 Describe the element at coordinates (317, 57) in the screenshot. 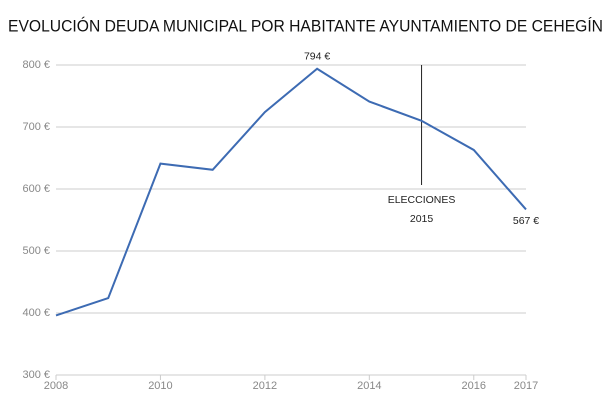

I see `data-label: 794 €` at that location.